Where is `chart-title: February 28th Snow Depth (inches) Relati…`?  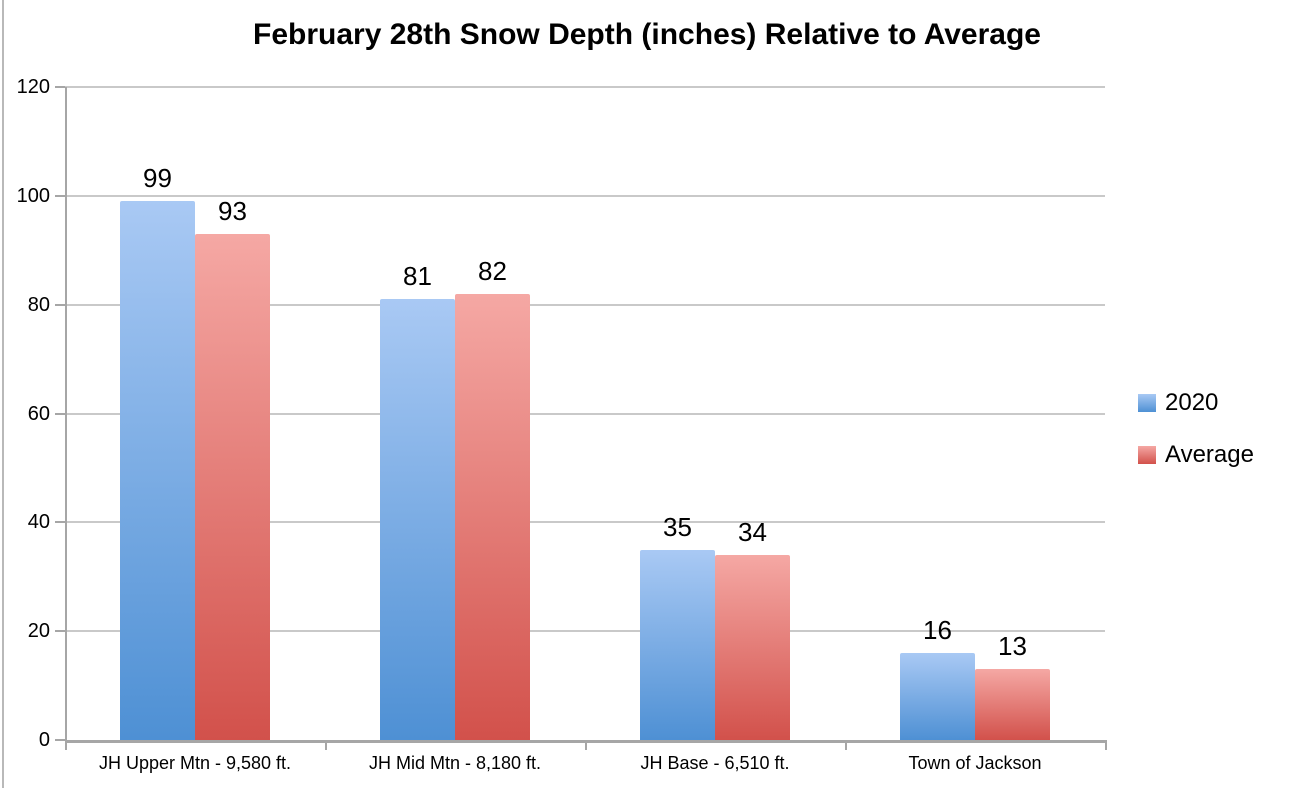 chart-title: February 28th Snow Depth (inches) Relati… is located at coordinates (647, 34).